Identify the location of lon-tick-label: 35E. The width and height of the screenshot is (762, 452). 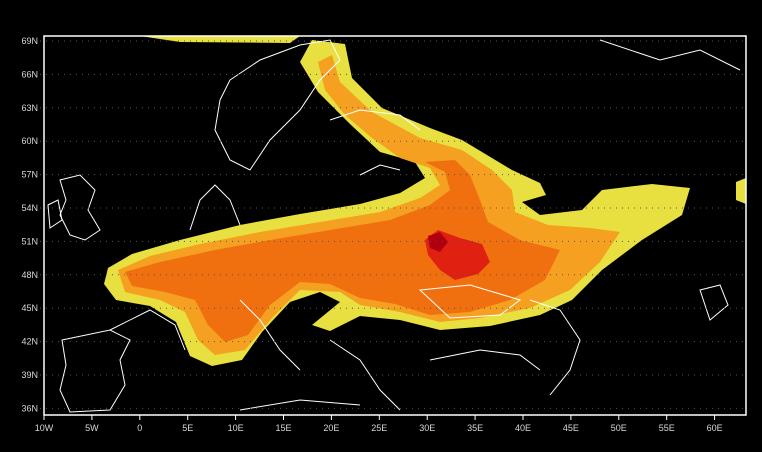
(475, 428).